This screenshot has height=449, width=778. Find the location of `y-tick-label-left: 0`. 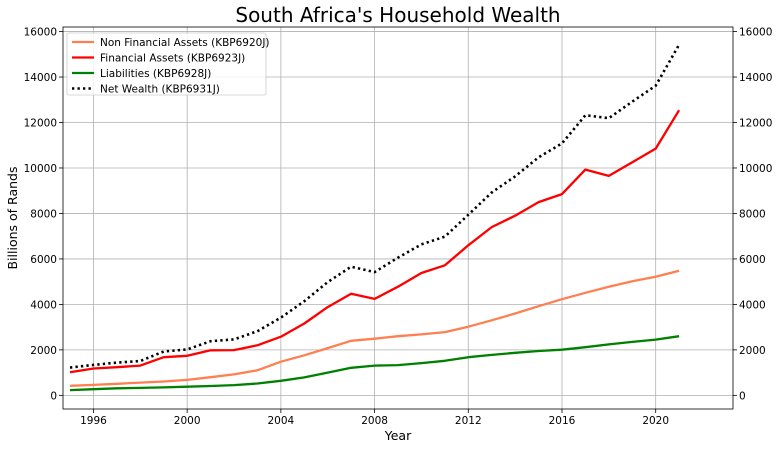

y-tick-label-left: 0 is located at coordinates (53, 396).